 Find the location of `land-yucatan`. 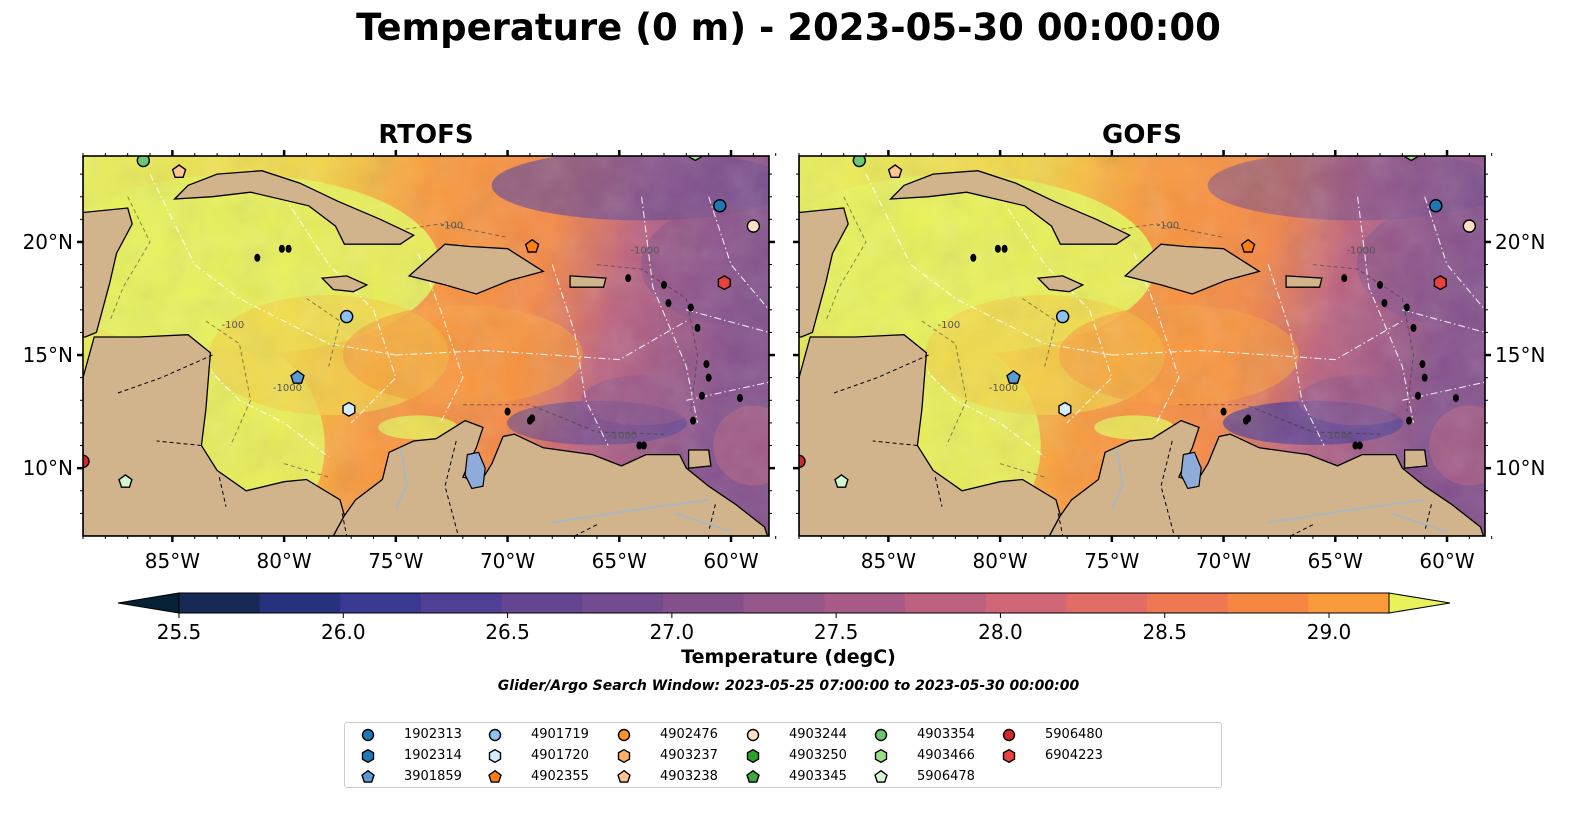

land-yucatan is located at coordinates (824, 247).